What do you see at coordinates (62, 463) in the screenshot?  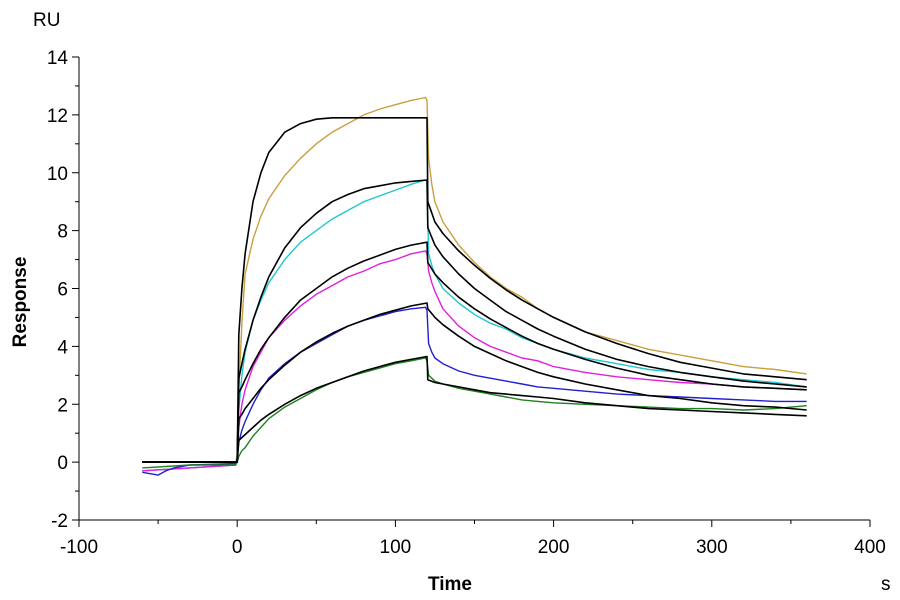 I see `y-tick-label: 0` at bounding box center [62, 463].